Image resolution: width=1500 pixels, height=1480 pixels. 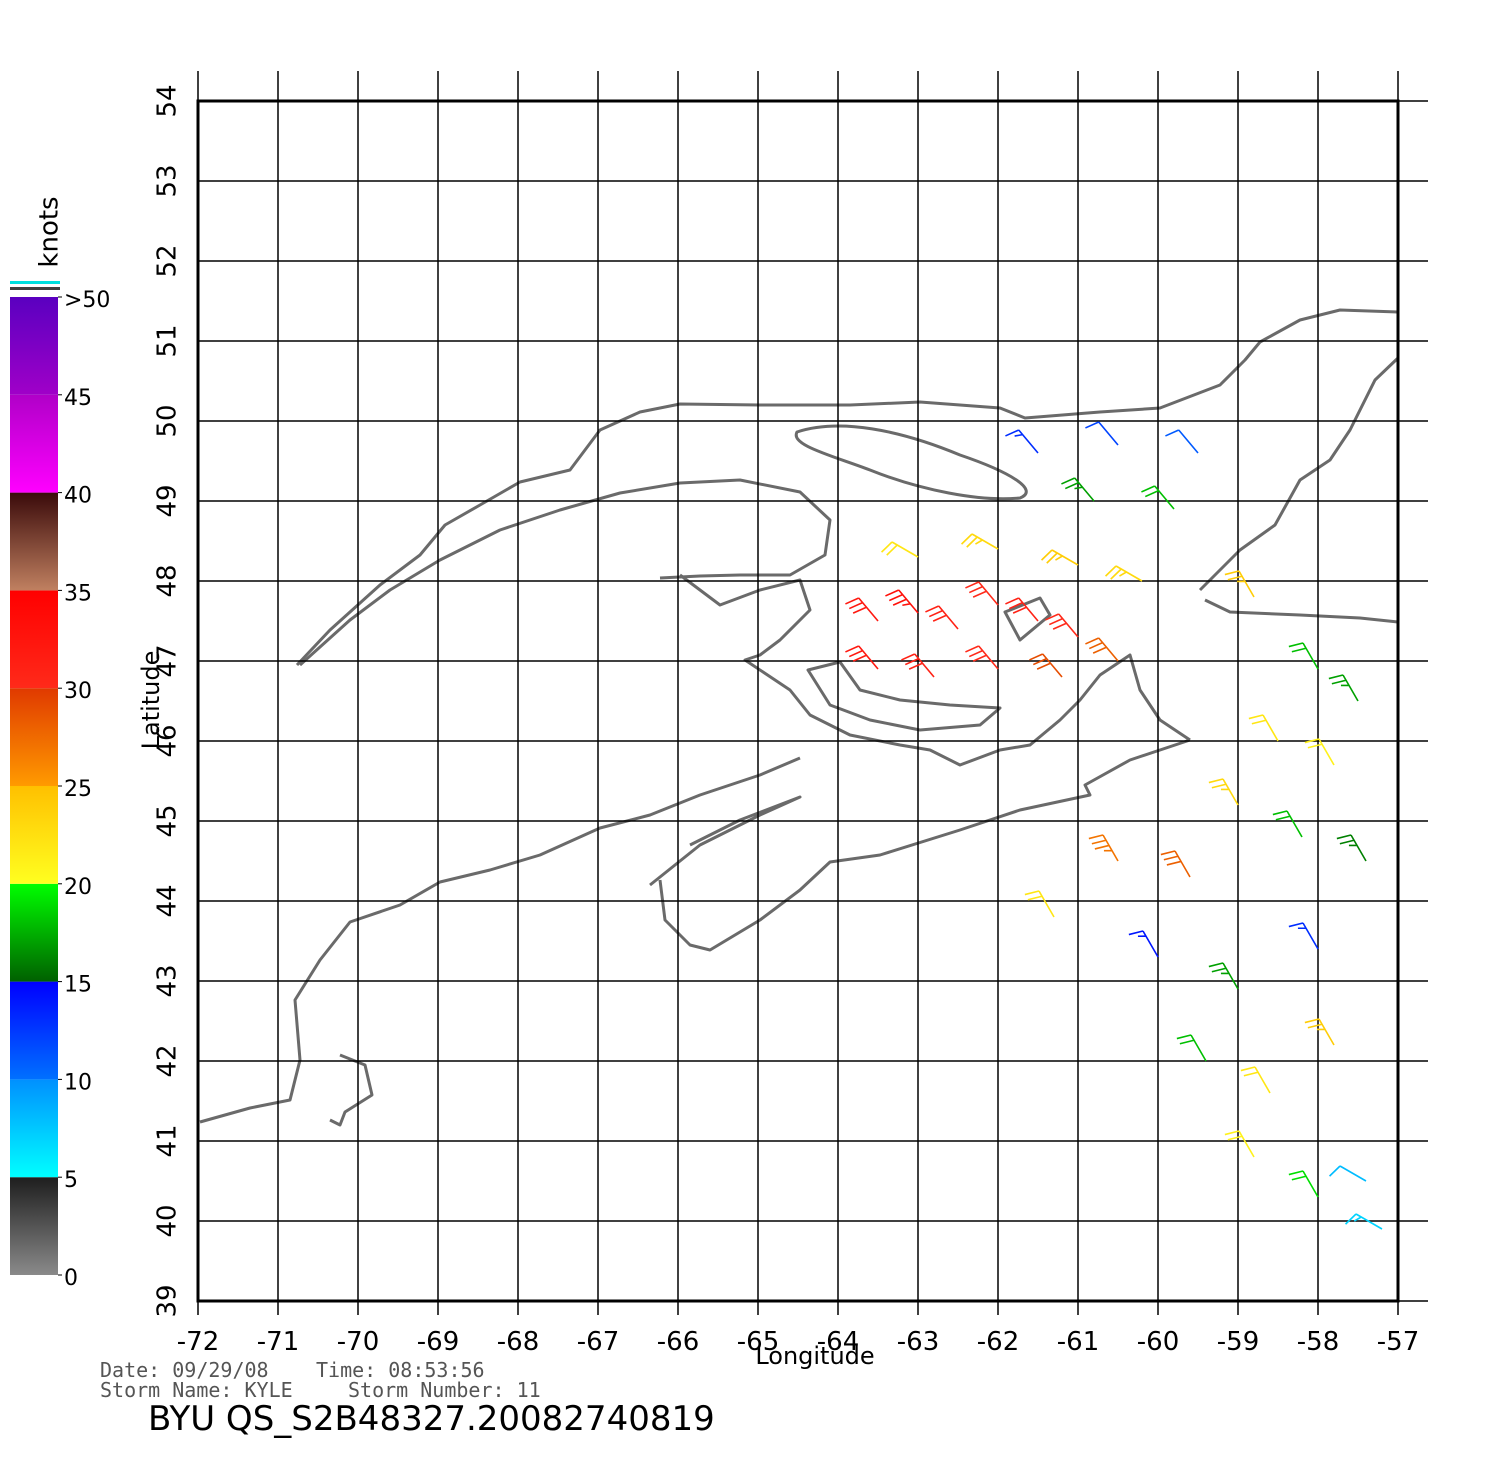 What do you see at coordinates (168, 660) in the screenshot?
I see `y-tick-label: 47` at bounding box center [168, 660].